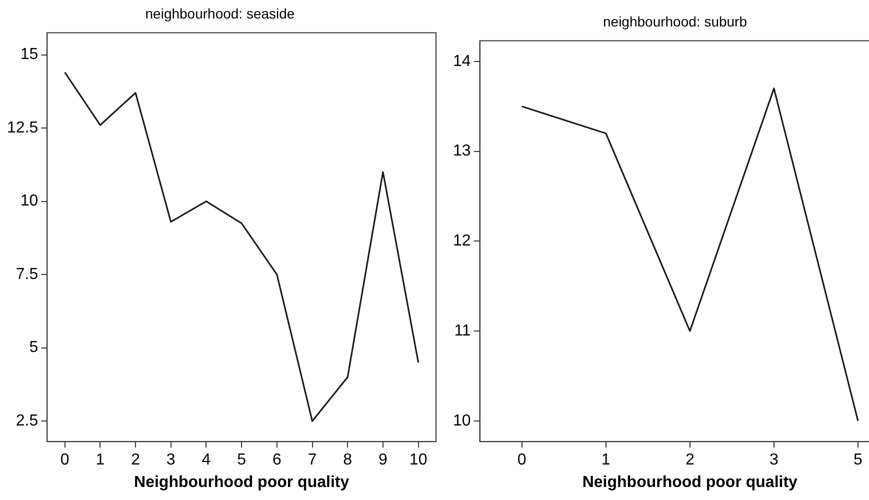 The image size is (869, 500). What do you see at coordinates (27, 274) in the screenshot?
I see `y-tick-label: 7.5` at bounding box center [27, 274].